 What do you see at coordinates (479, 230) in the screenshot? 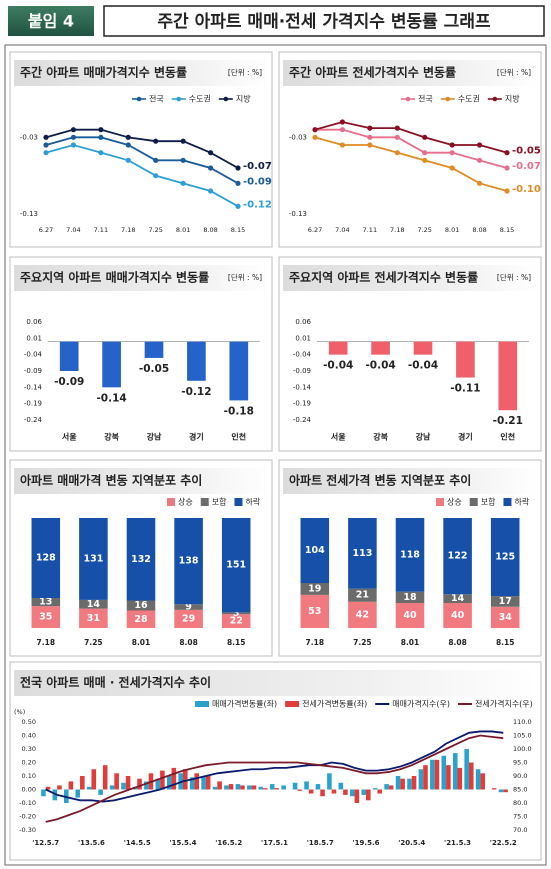
I see `x-tick-label: 8.08` at bounding box center [479, 230].